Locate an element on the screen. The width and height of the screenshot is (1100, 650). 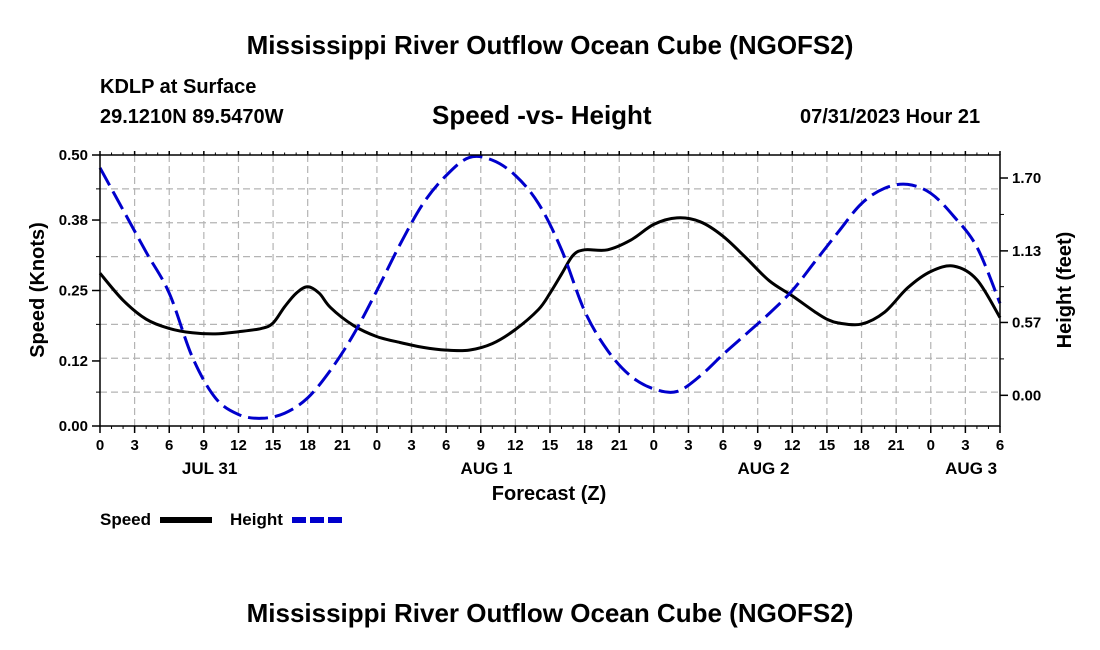
y-axis-right: 0.00 0.57 1.13 1.70 is located at coordinates (1020, 287).